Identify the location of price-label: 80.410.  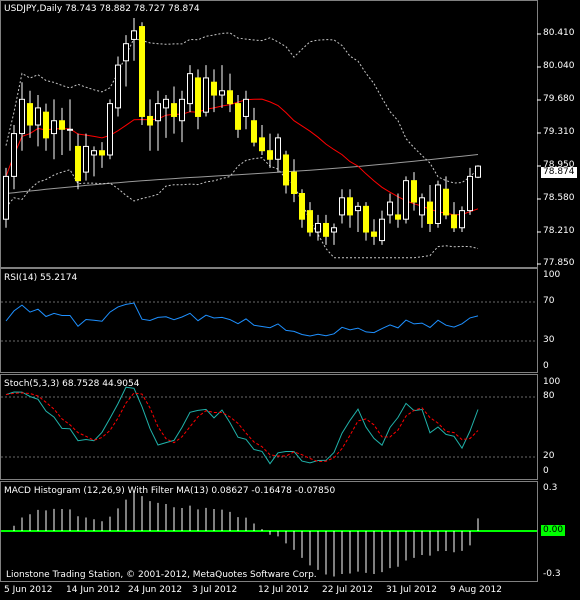
(559, 33).